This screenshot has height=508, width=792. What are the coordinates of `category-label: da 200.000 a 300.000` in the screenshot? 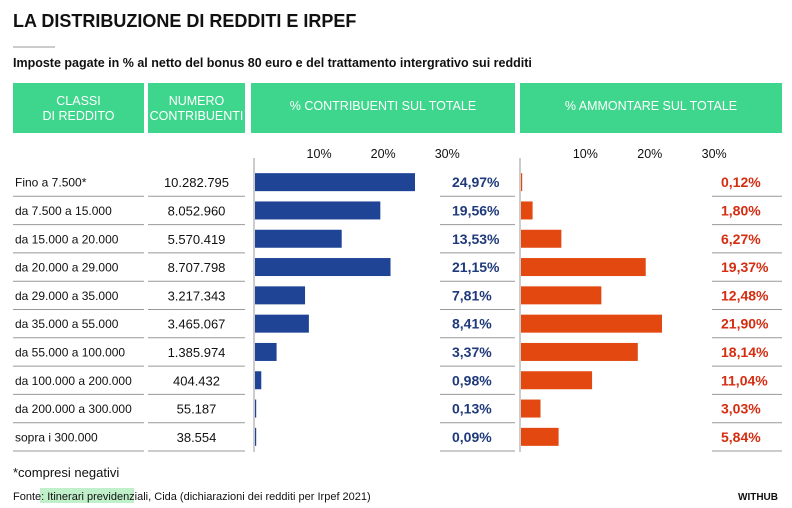 It's located at (73, 409).